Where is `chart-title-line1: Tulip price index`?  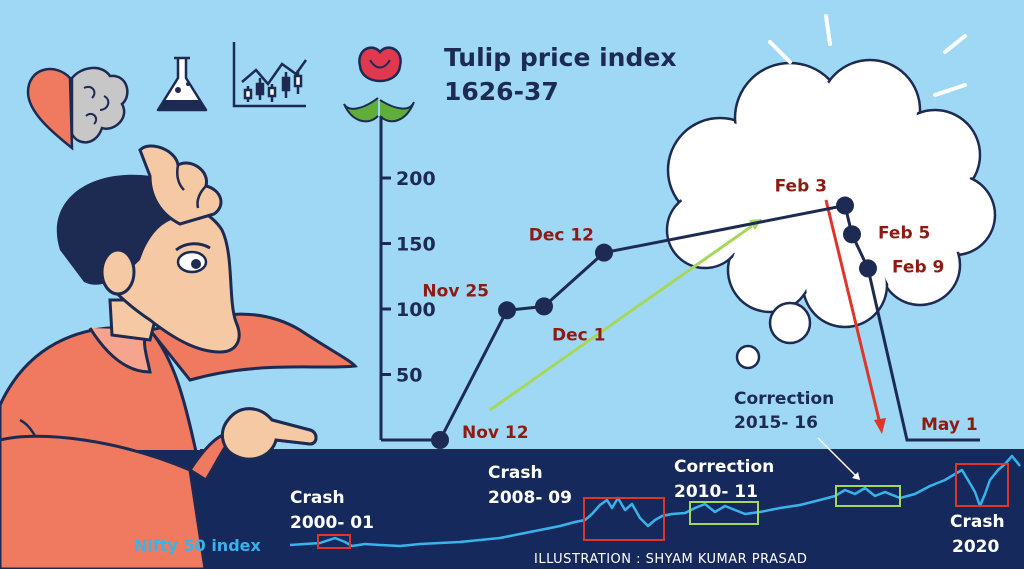 chart-title-line1: Tulip price index is located at coordinates (560, 57).